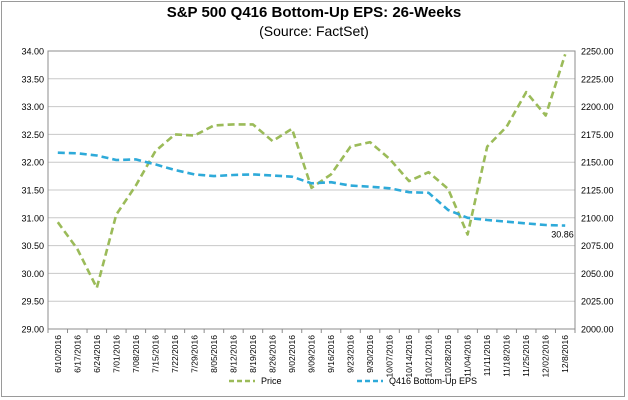 The image size is (628, 400). Describe the element at coordinates (314, 31) in the screenshot. I see `chart-subtitle: (Source: FactSet)` at that location.